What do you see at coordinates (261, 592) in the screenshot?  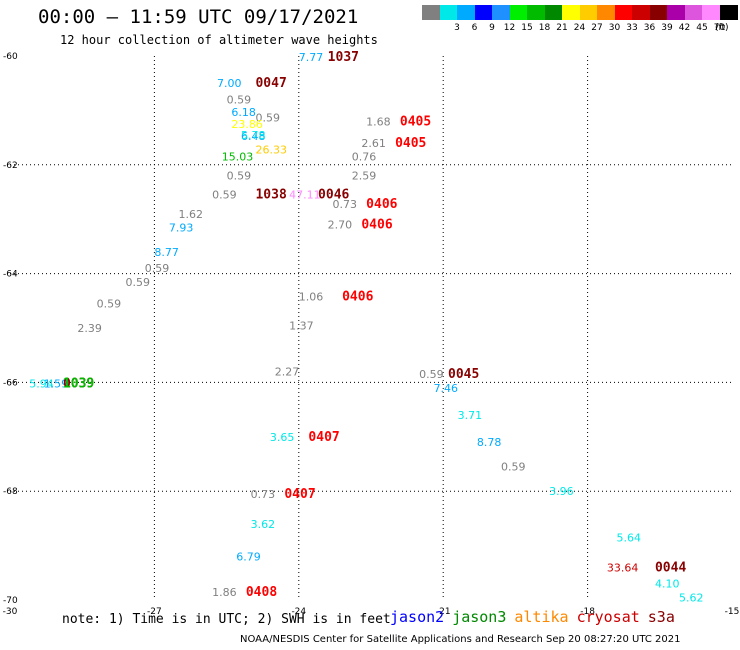 I see `pass-time-label: 0408` at bounding box center [261, 592].